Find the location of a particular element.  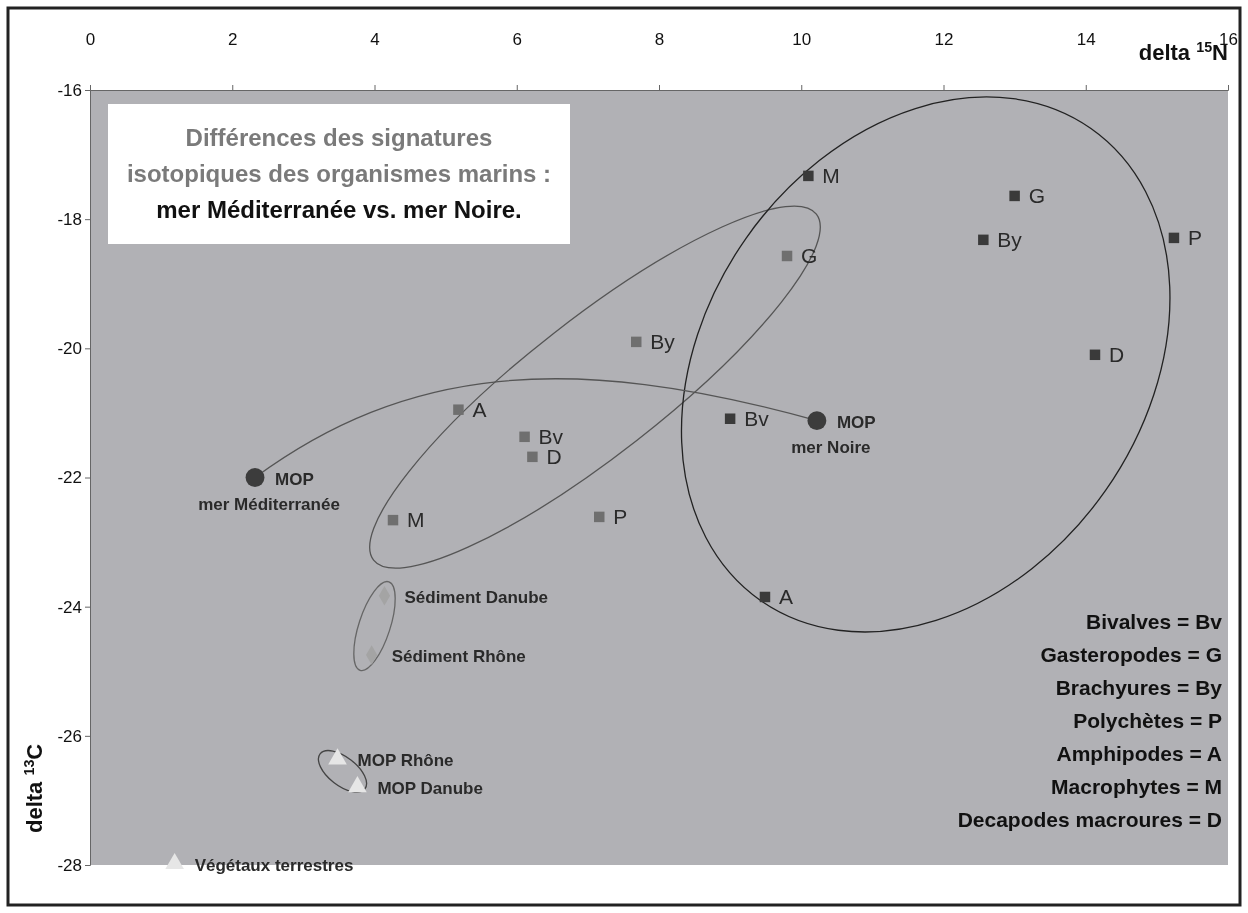

x-tick-label: 4 is located at coordinates (375, 39).